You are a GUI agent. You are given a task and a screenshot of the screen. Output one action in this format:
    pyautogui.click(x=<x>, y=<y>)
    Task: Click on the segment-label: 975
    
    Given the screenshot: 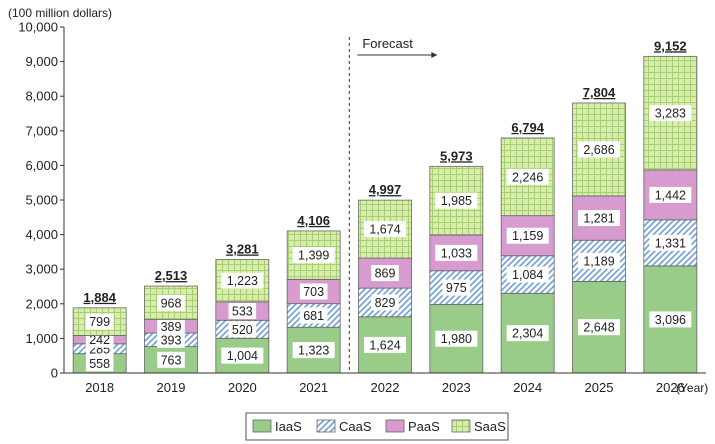 What is the action you would take?
    pyautogui.click(x=456, y=288)
    